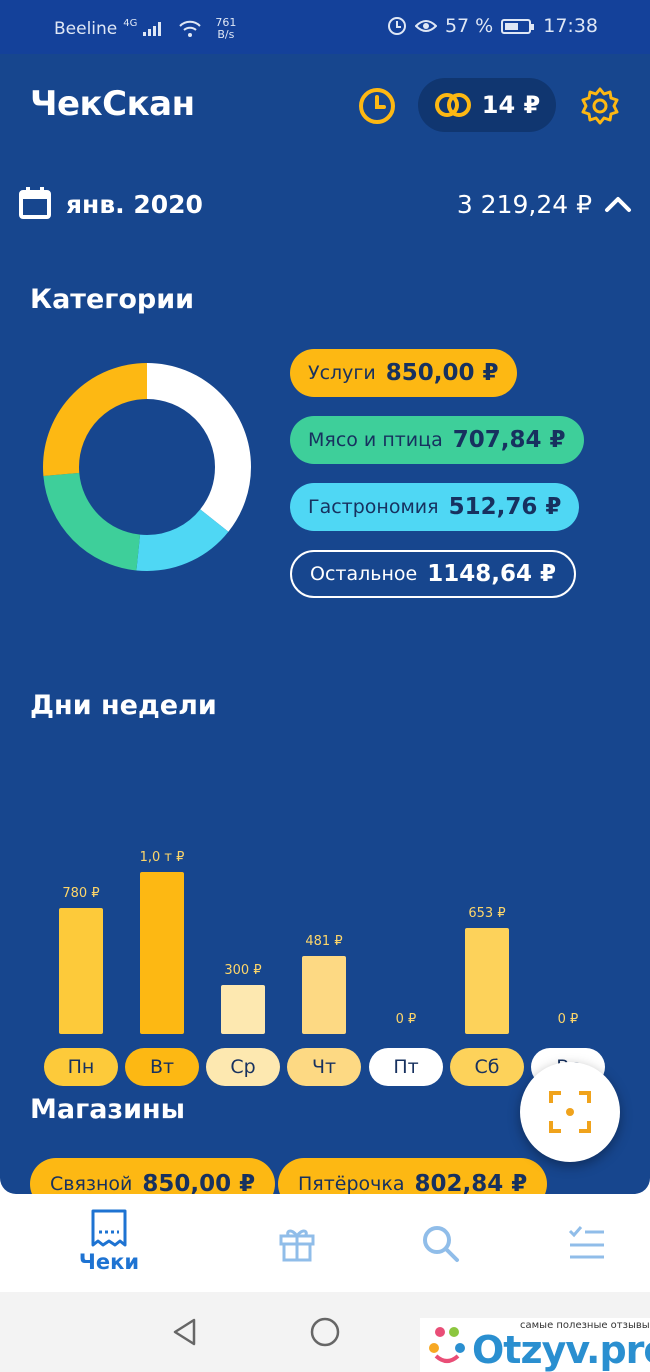 Image resolution: width=650 pixels, height=1372 pixels. I want to click on store-pill-svyaznoy: Связной 850,00 ₽, so click(153, 1176).